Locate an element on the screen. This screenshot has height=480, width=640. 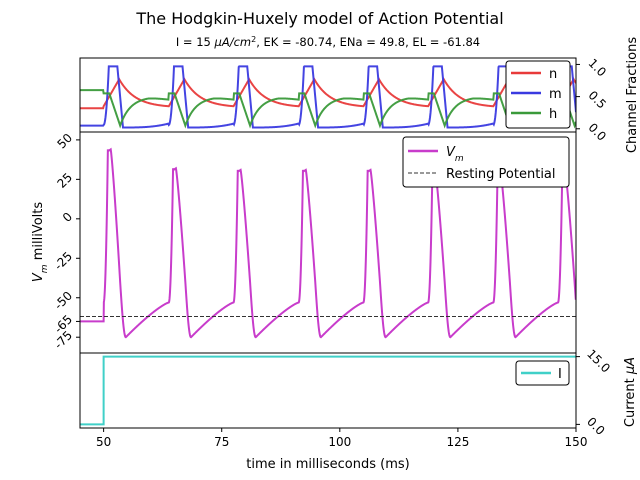
current-line is located at coordinates (328, 390).